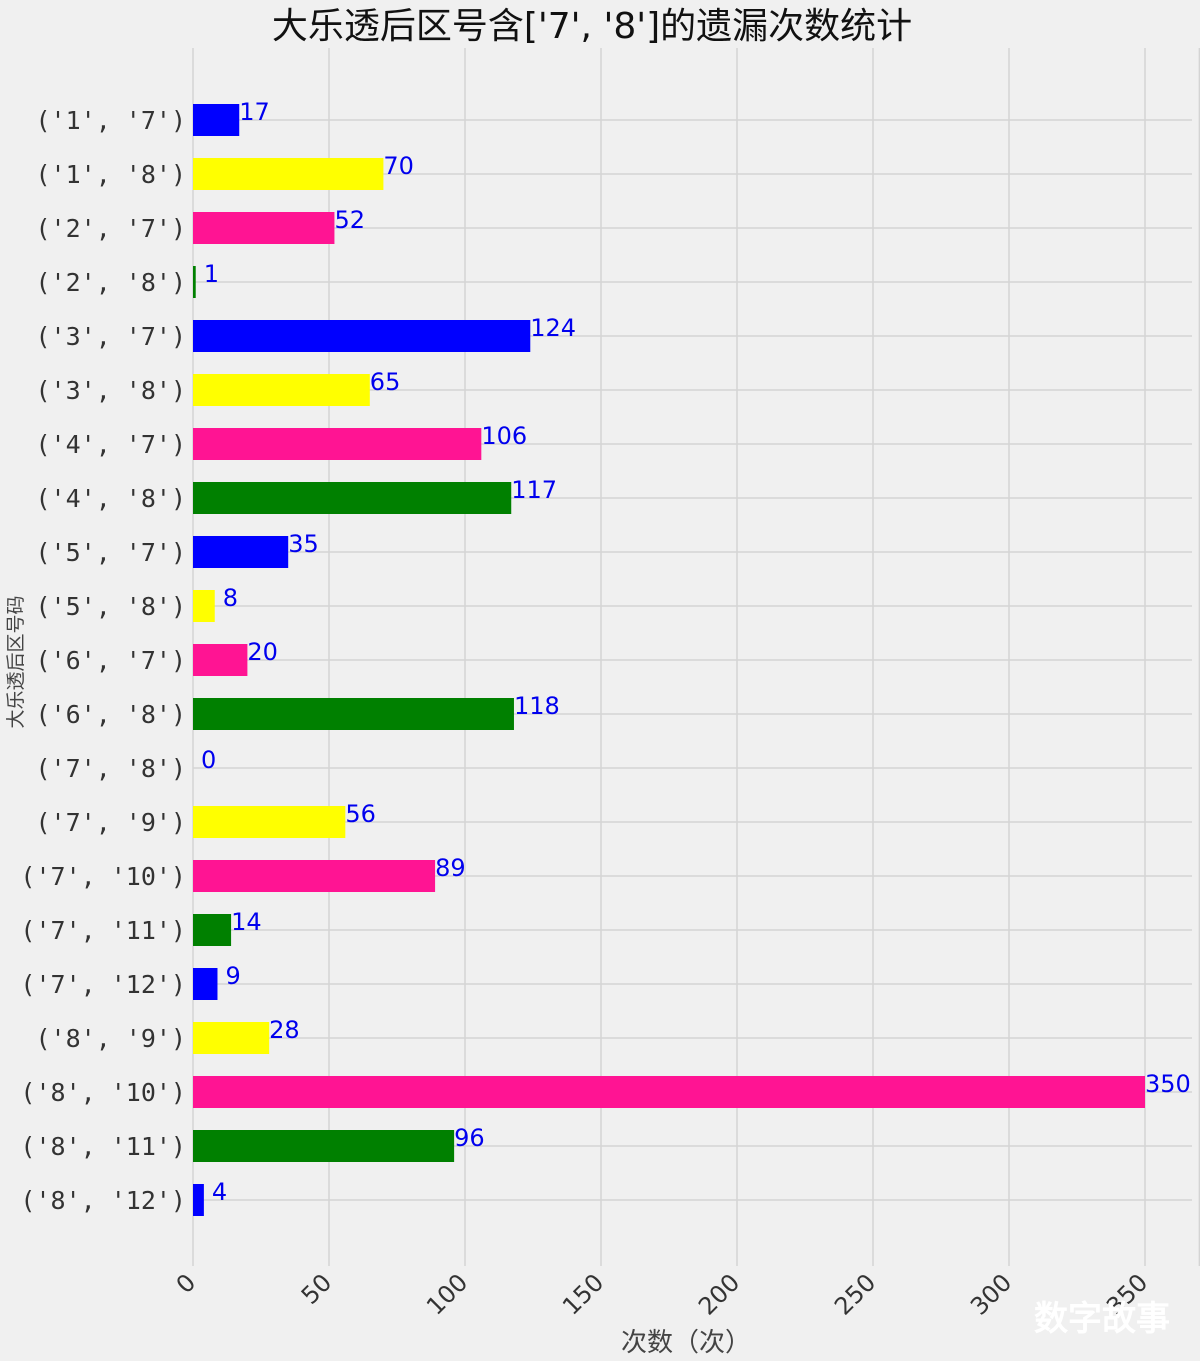  What do you see at coordinates (230, 598) in the screenshot?
I see `data-label: 8` at bounding box center [230, 598].